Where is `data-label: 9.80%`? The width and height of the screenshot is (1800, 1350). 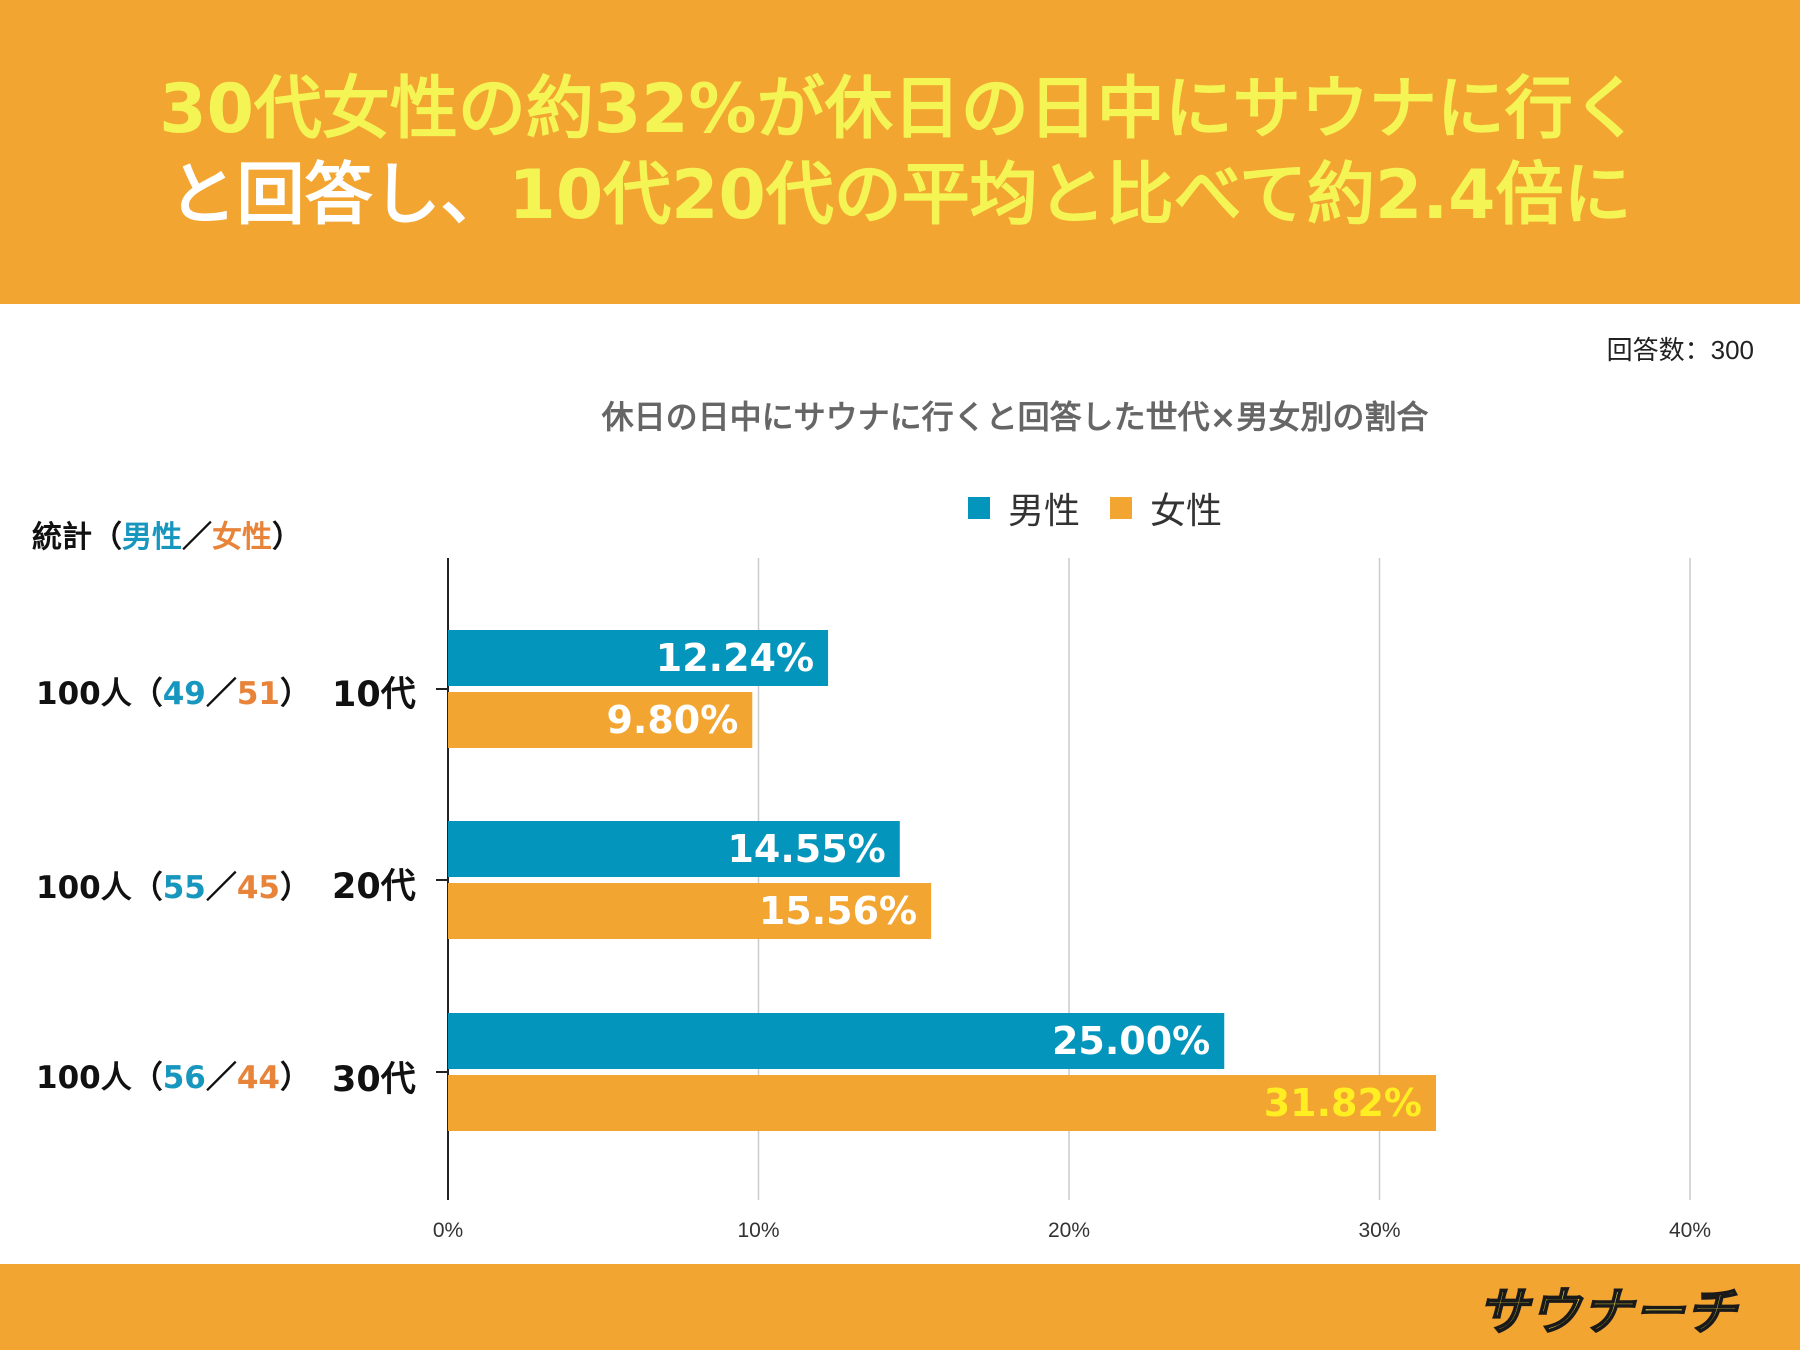
data-label: 9.80% is located at coordinates (672, 720).